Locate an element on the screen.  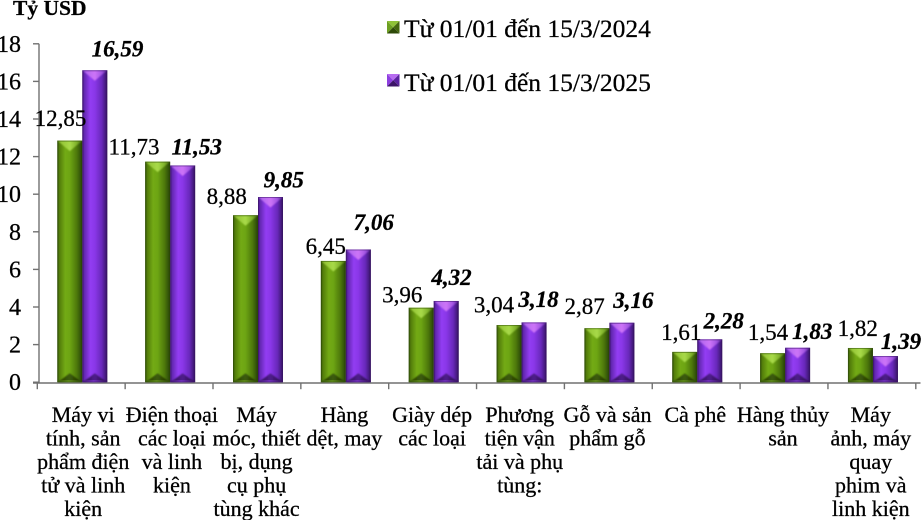
svg-text: 16 is located at coordinates (10, 82).